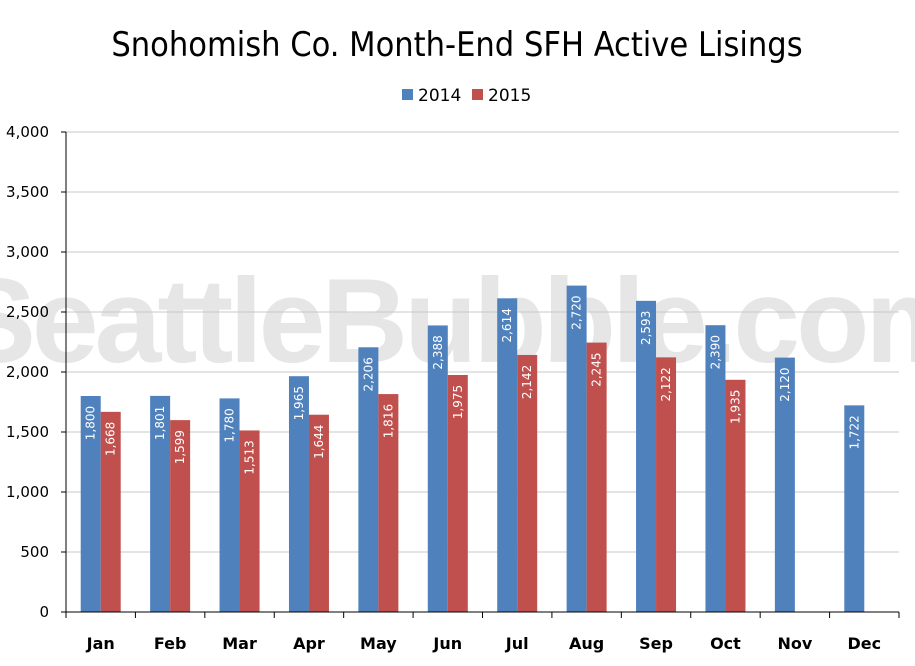 The image size is (915, 666). Describe the element at coordinates (586, 643) in the screenshot. I see `x-tick-label: Aug` at that location.